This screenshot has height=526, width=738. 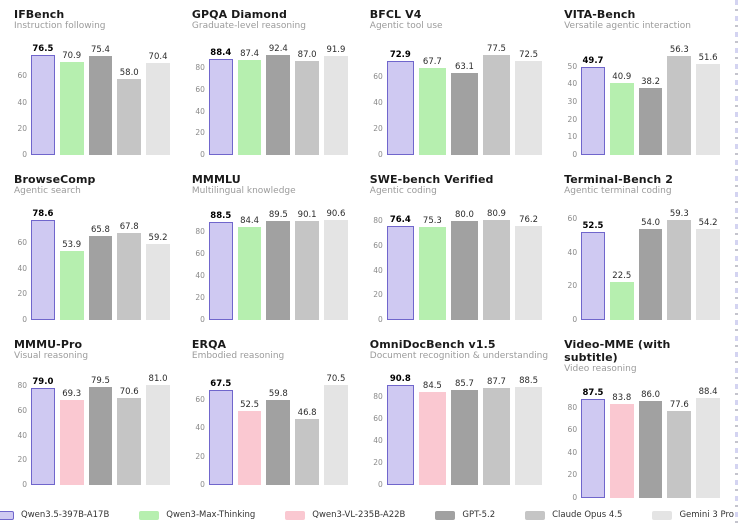 I want to click on bar-value-label: 67.8, so click(x=129, y=227).